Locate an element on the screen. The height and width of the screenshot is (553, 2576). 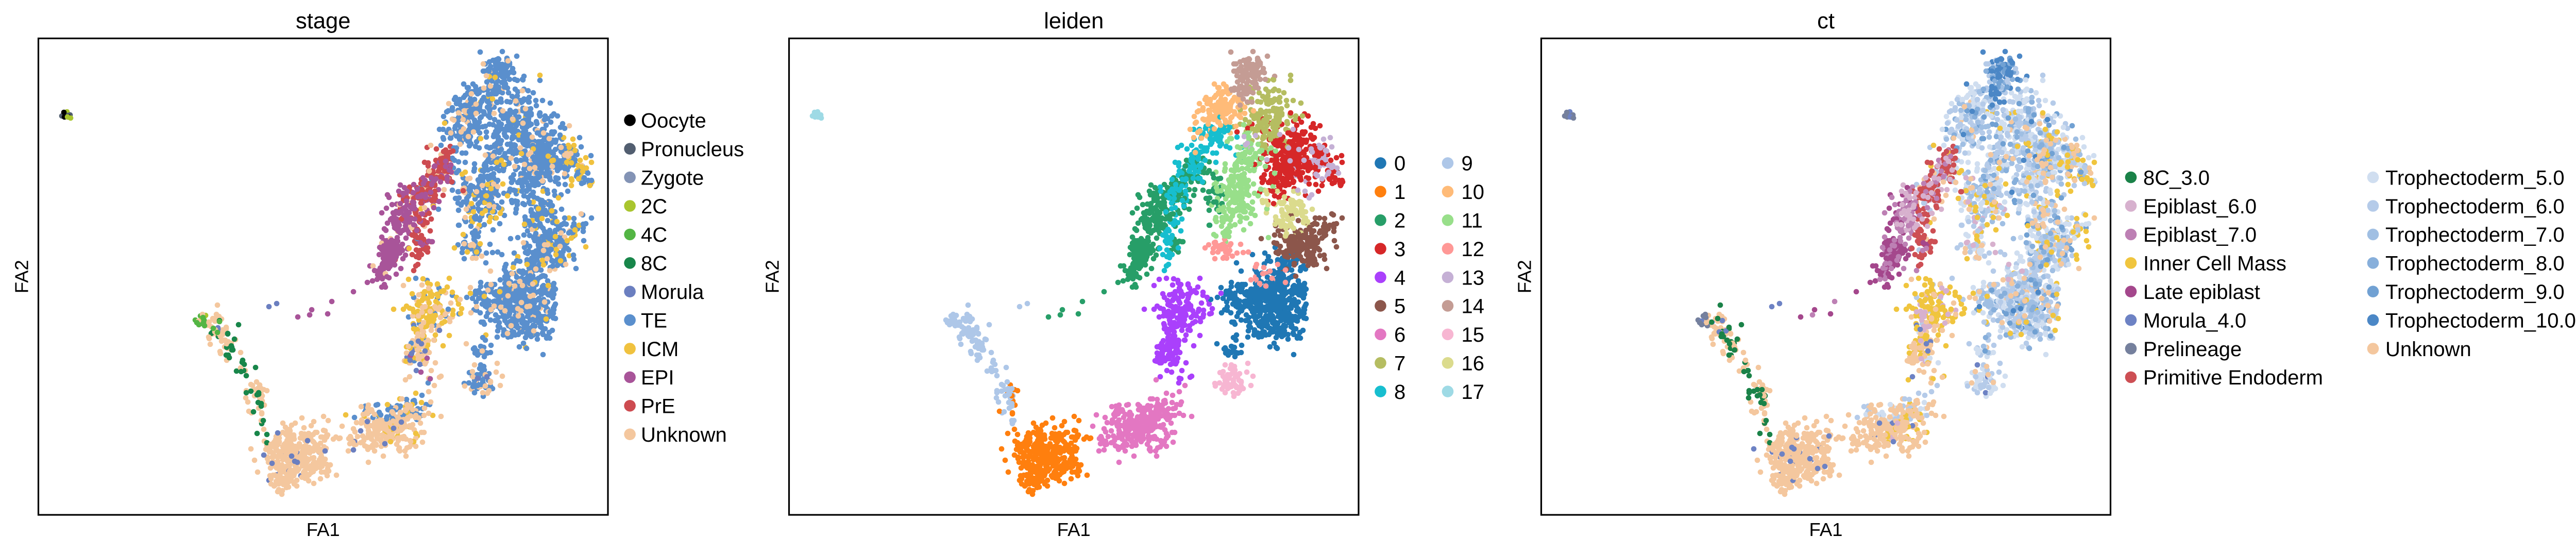
svg-text: Zygote is located at coordinates (672, 177).